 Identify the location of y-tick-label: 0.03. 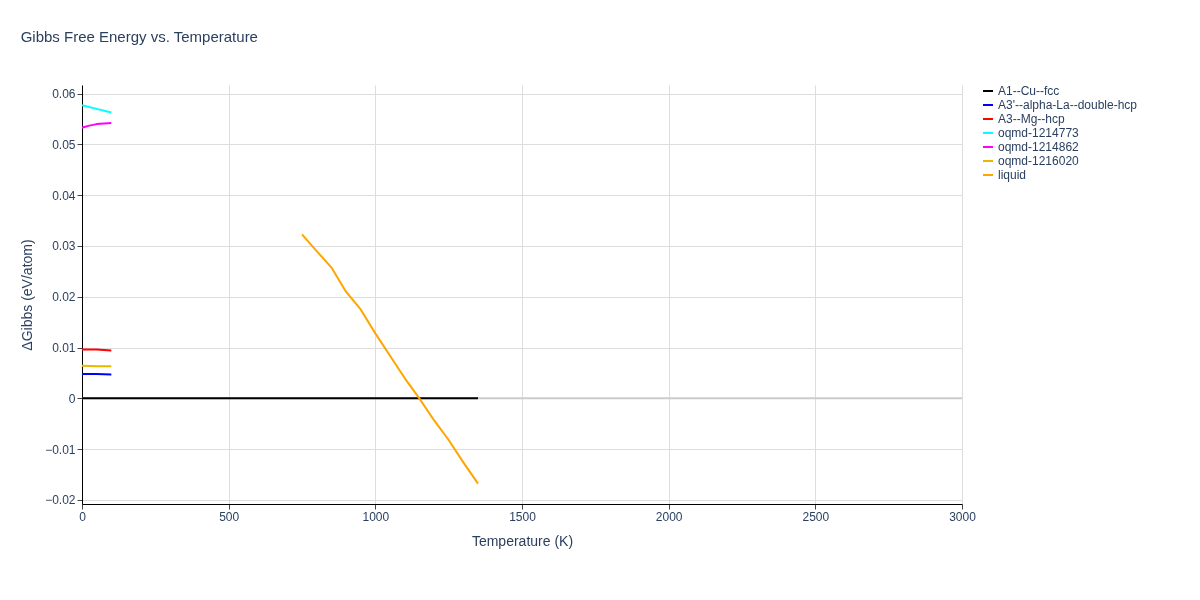
(64, 246).